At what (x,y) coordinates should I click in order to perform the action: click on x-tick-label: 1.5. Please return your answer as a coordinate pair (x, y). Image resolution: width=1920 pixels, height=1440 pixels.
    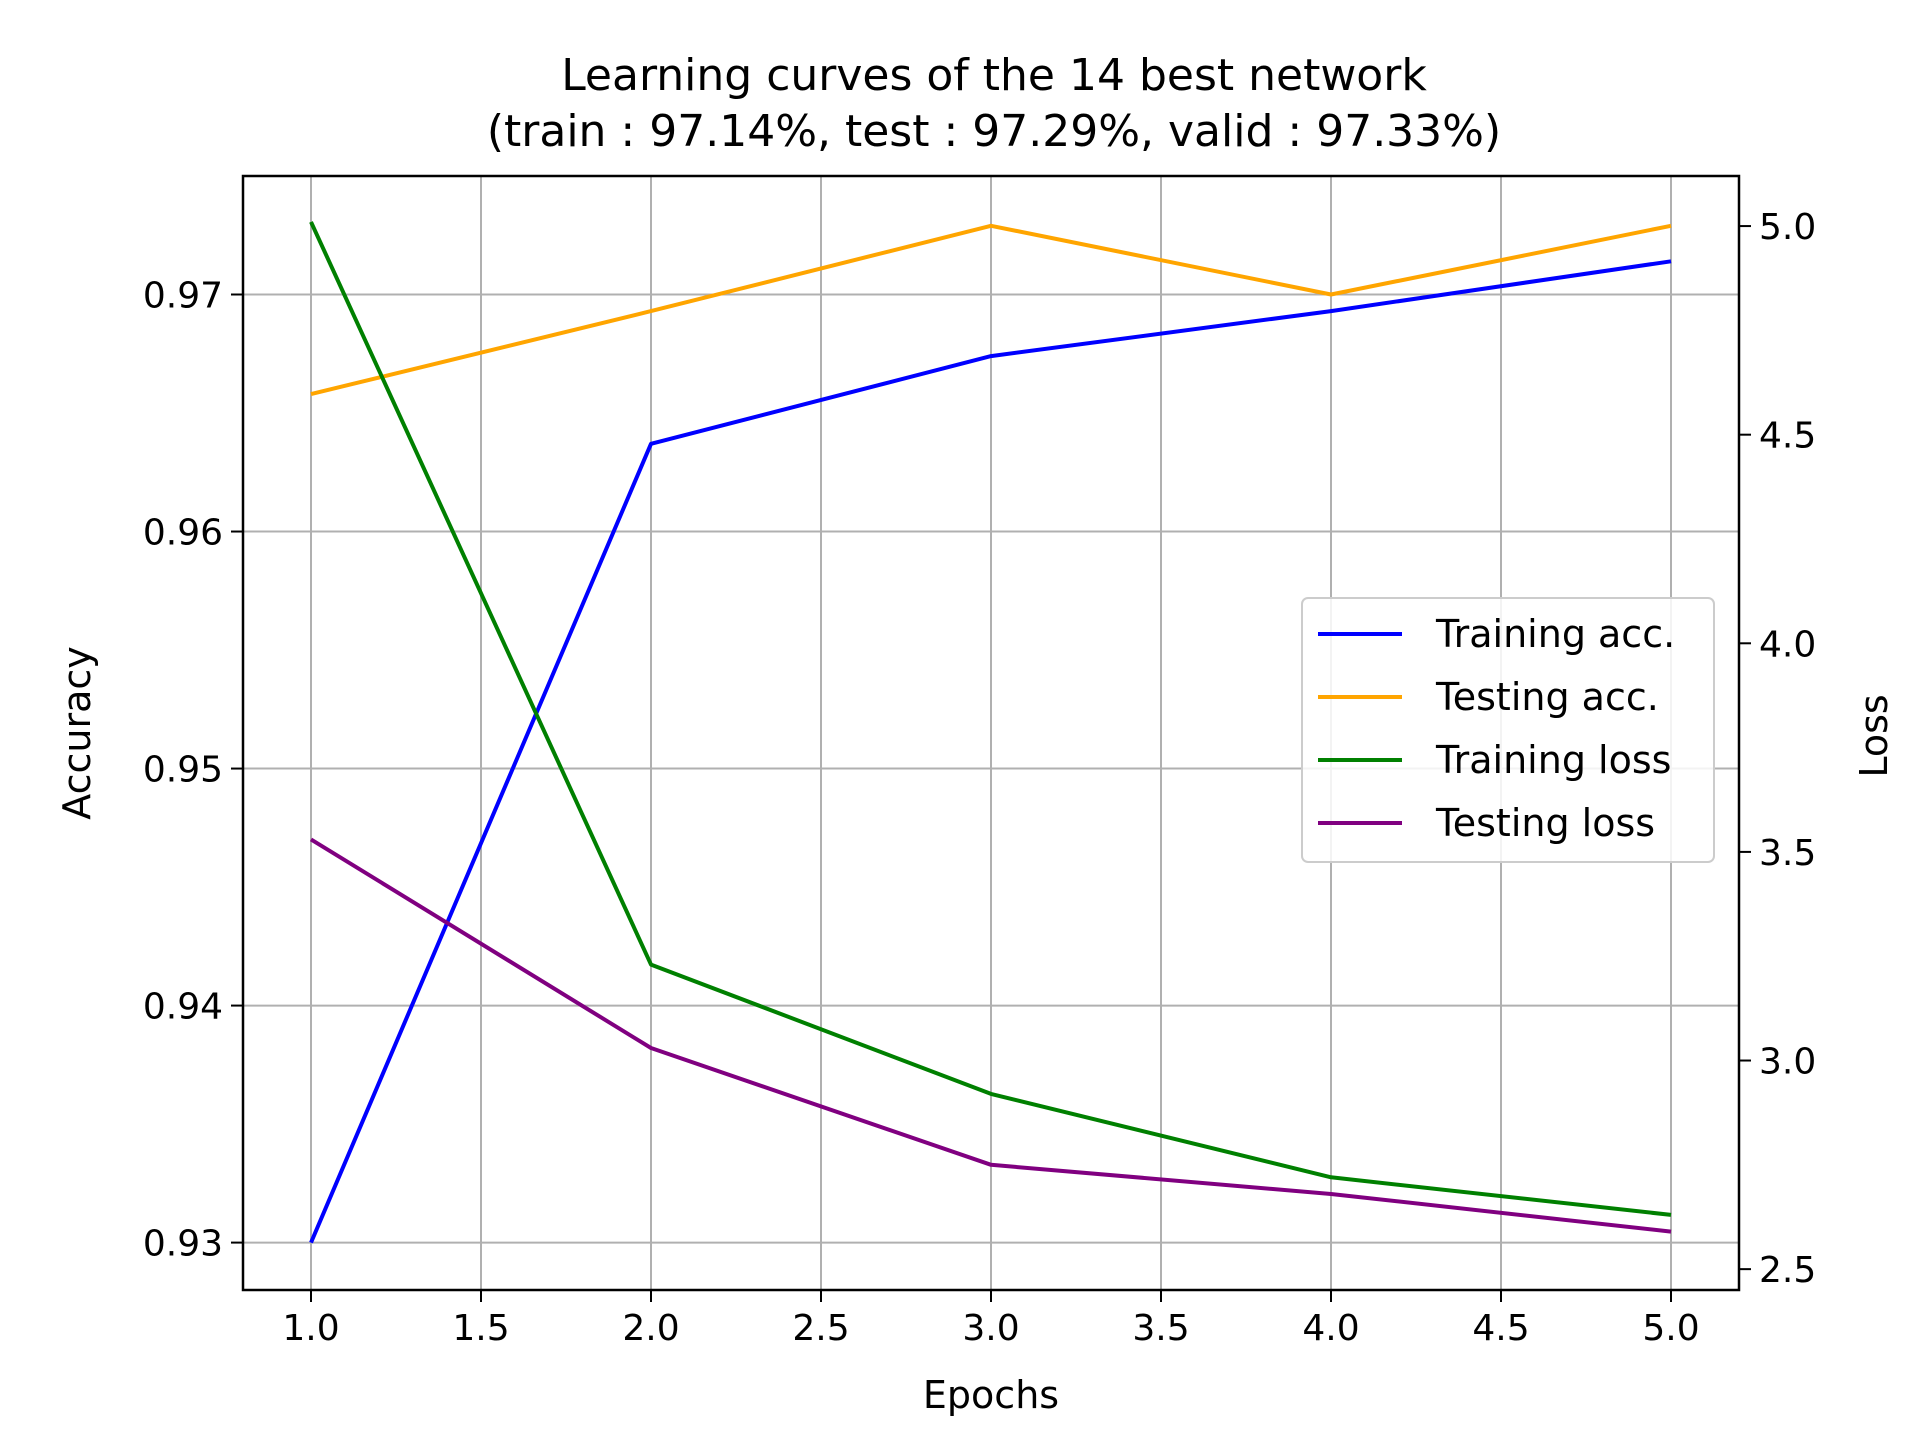
    Looking at the image, I should click on (480, 1328).